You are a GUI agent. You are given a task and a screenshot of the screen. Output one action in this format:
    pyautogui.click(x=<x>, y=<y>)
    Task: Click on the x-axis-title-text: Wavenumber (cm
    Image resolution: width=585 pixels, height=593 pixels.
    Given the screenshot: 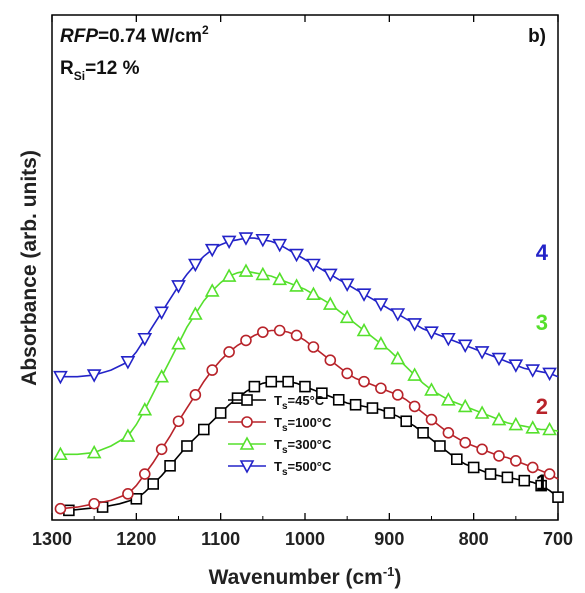 What is the action you would take?
    pyautogui.click(x=296, y=577)
    